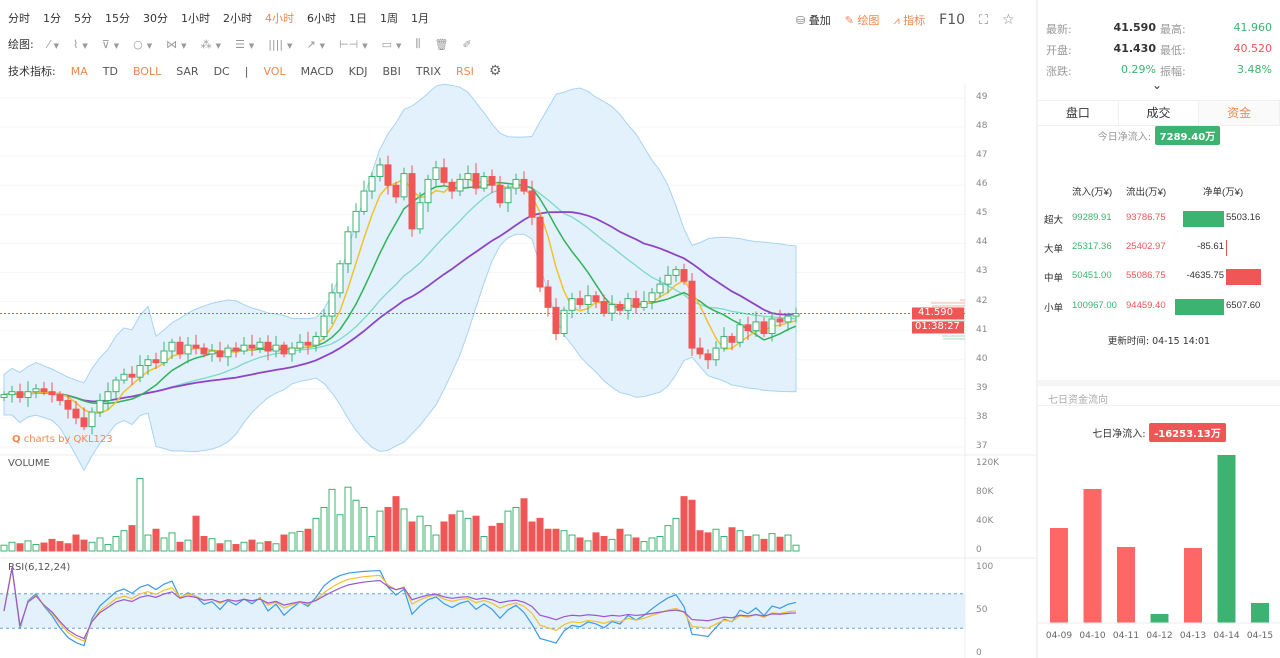 The image size is (1280, 658). What do you see at coordinates (862, 20) in the screenshot?
I see `draw-button: ✎ 绘图` at bounding box center [862, 20].